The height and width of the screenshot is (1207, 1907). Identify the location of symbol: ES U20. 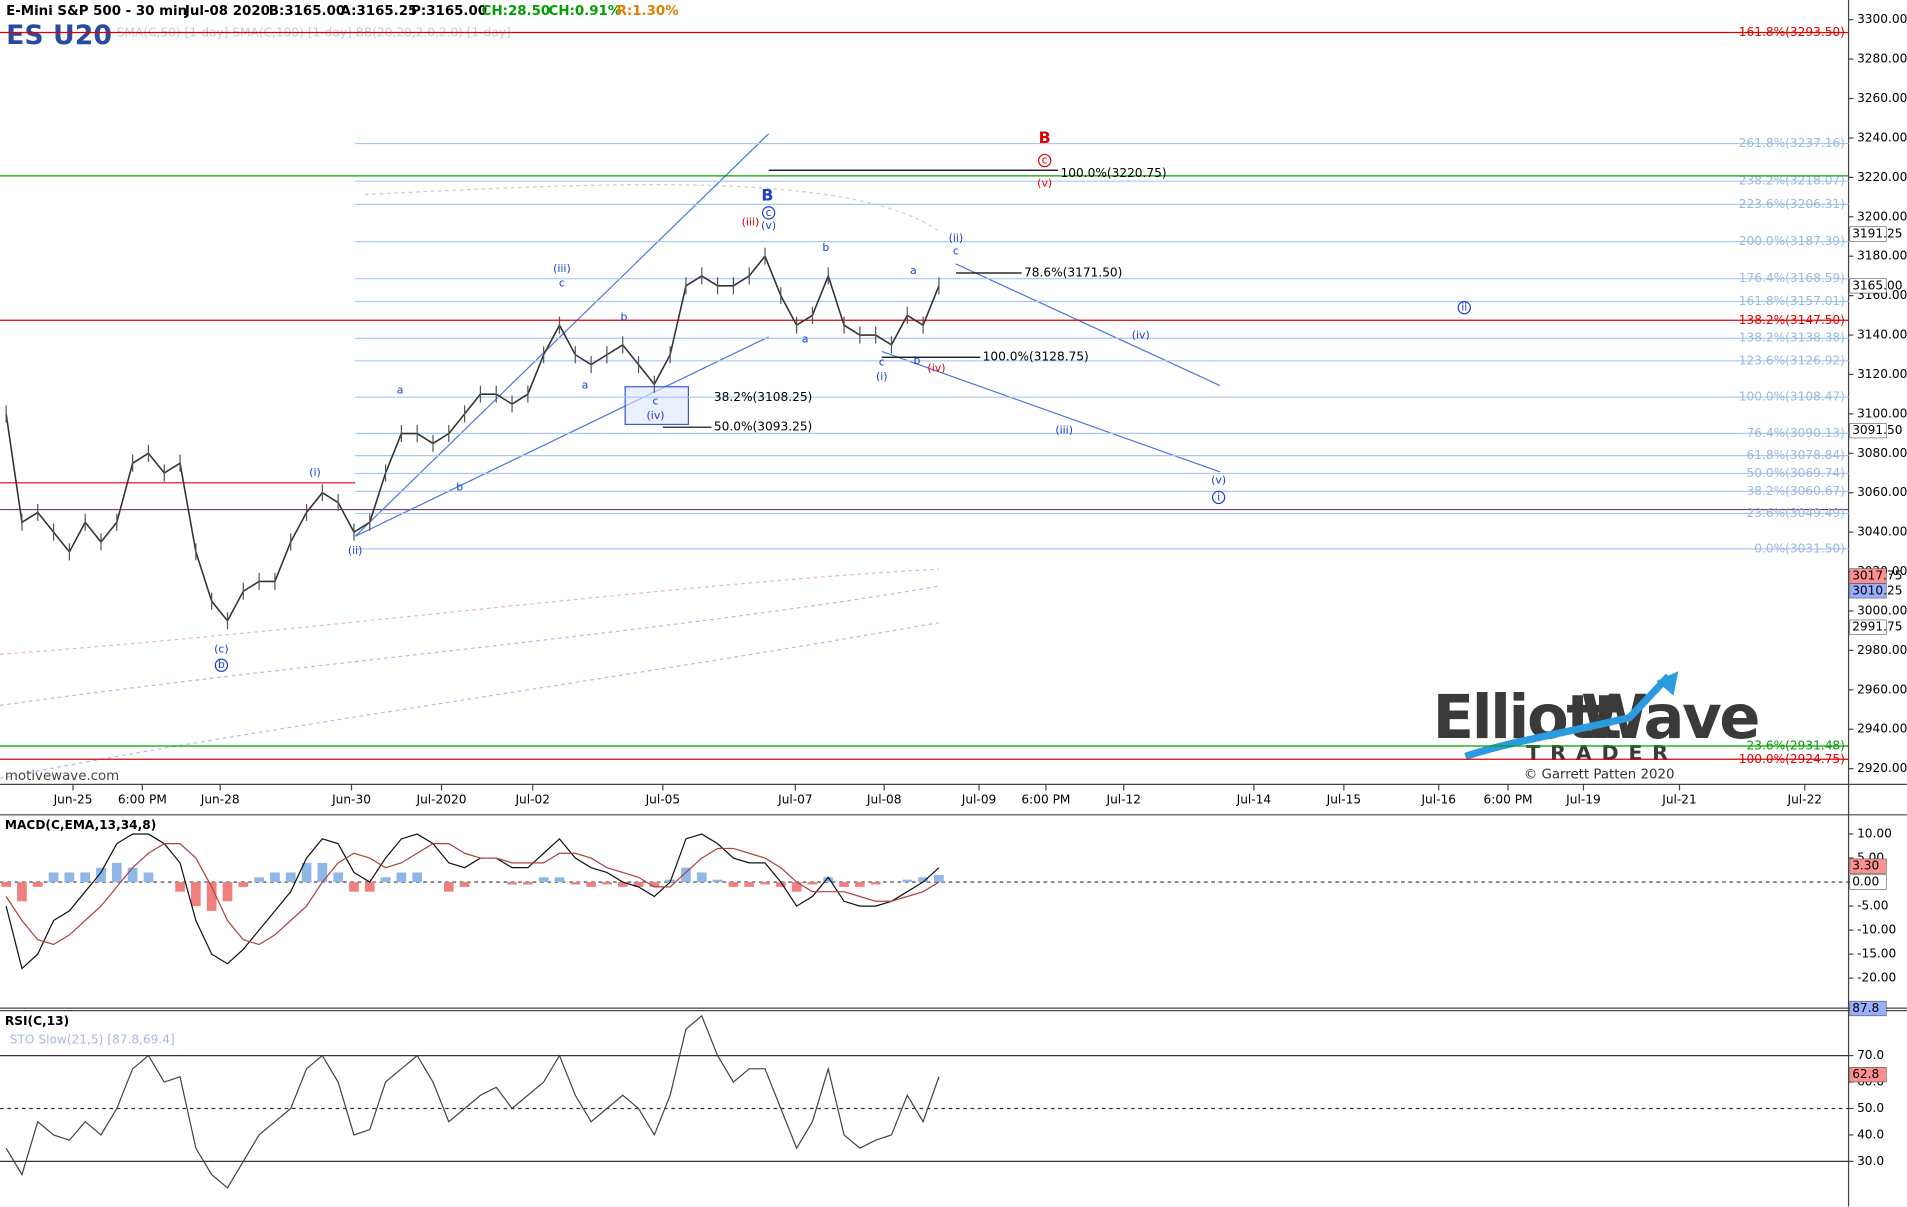
(59, 35).